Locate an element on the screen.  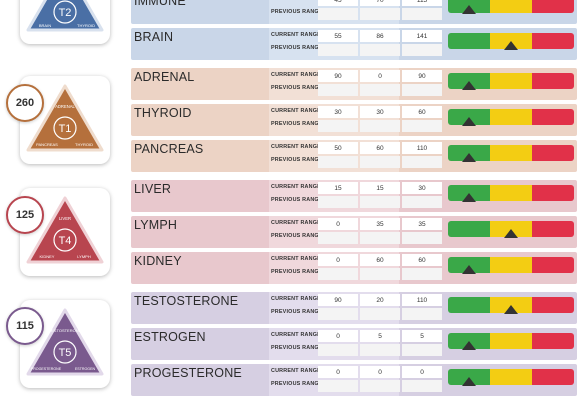
score-value: 260 is located at coordinates (25, 103).